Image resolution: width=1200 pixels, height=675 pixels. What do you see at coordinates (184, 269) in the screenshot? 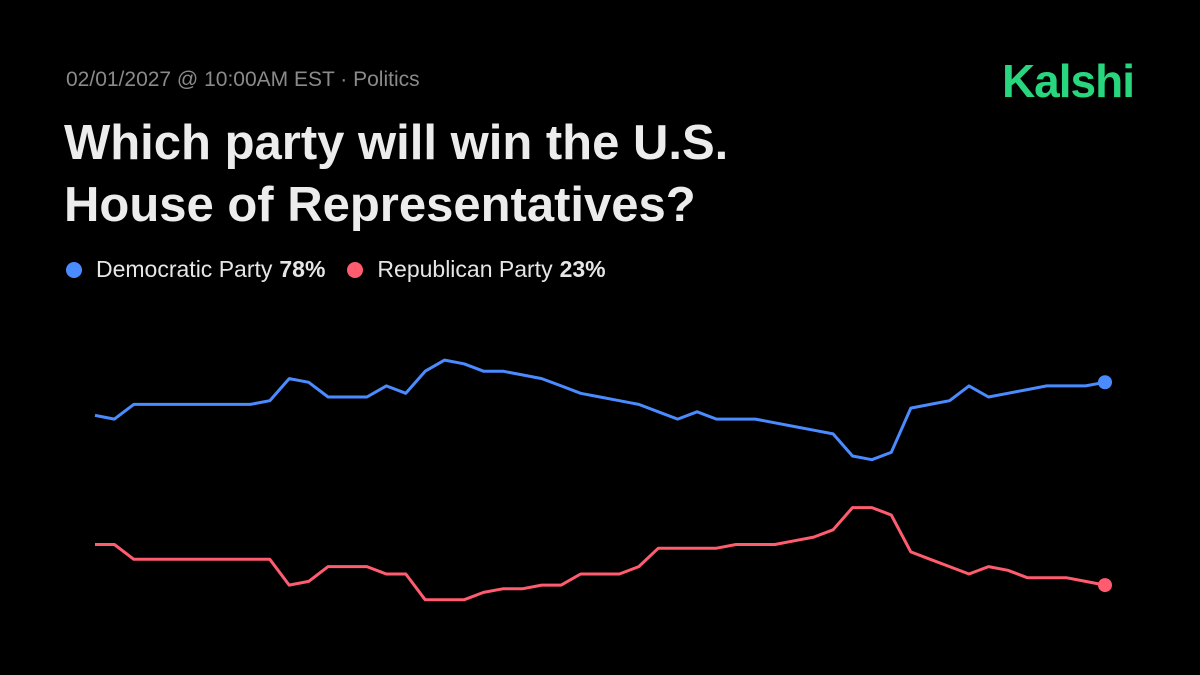
I see `legend-label: Democratic Party` at bounding box center [184, 269].